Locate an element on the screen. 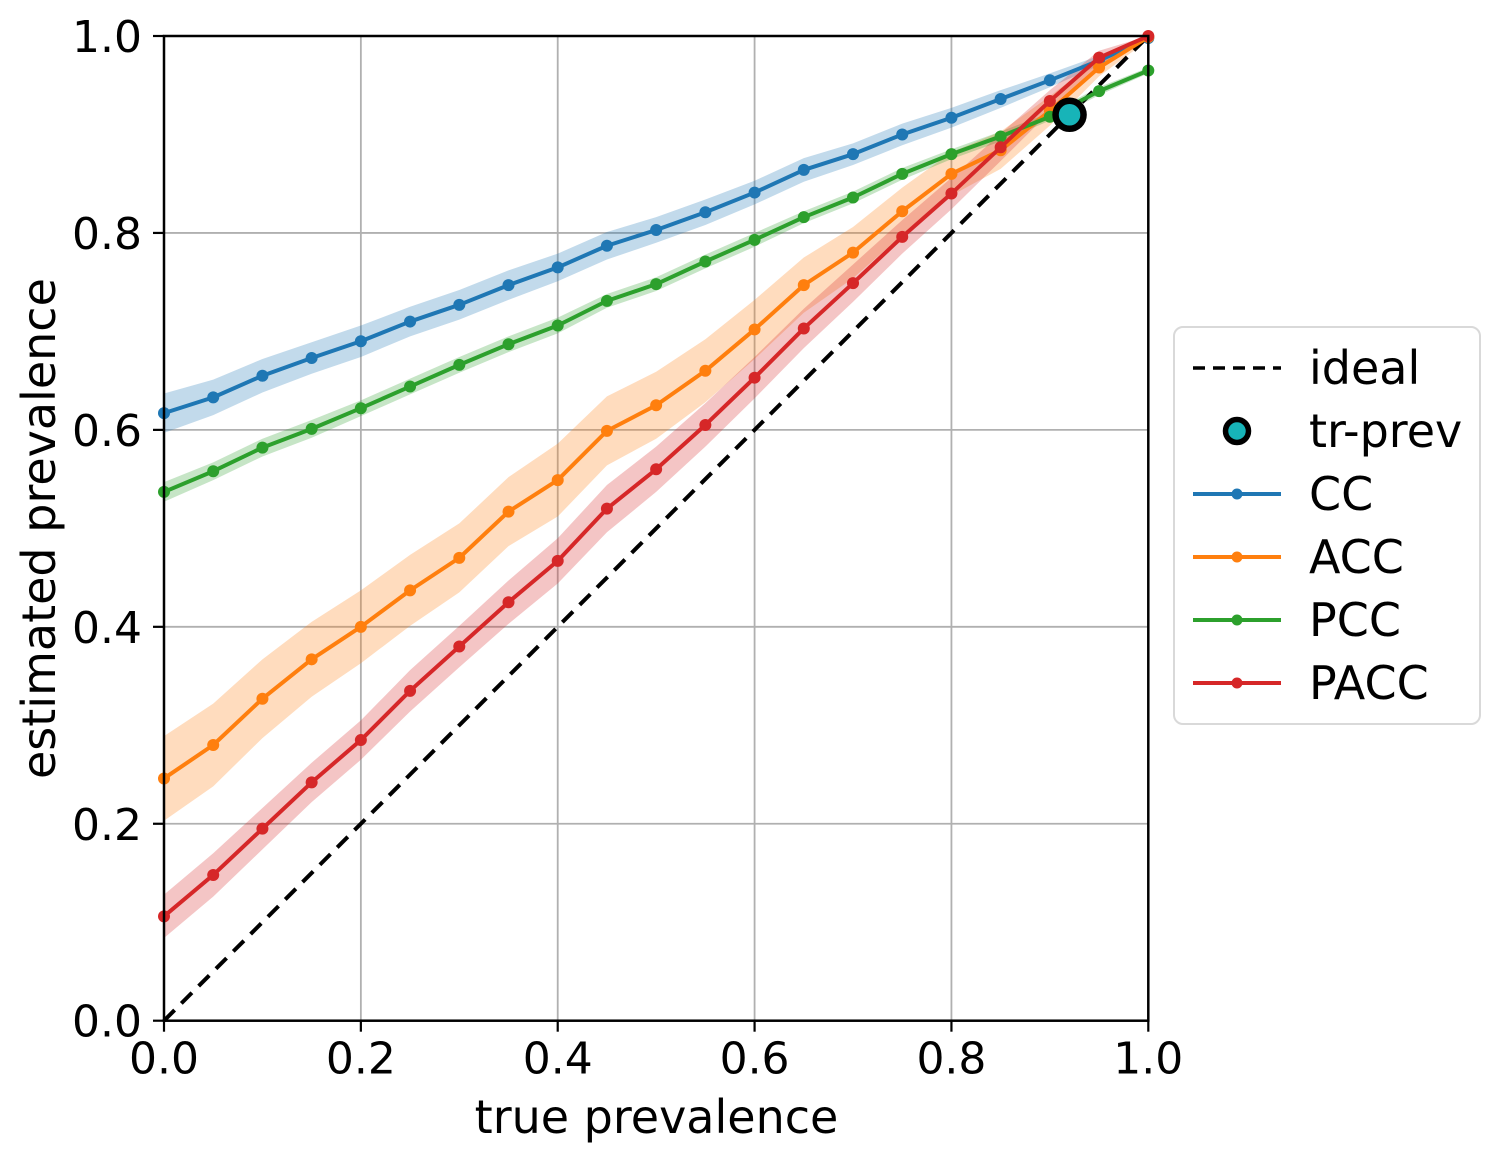 The height and width of the screenshot is (1159, 1499). x-tick-label: 0.0 is located at coordinates (164, 1059).